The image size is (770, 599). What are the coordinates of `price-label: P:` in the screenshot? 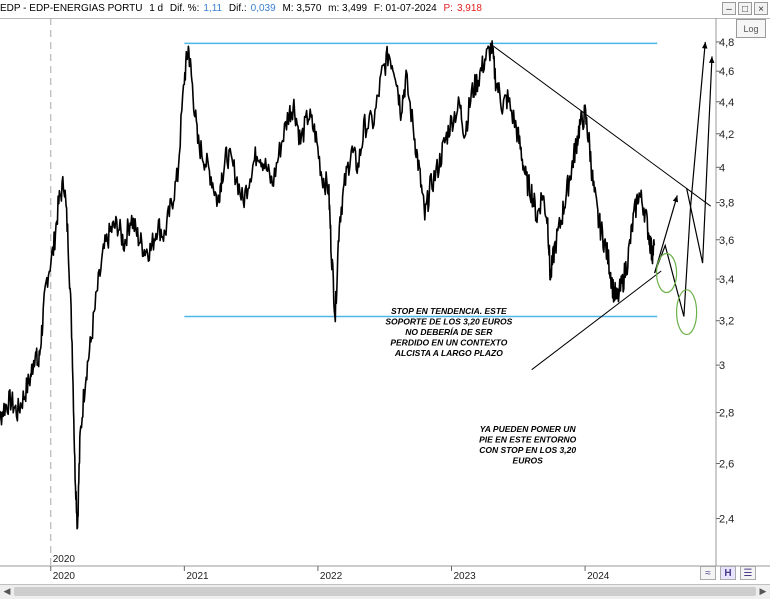 It's located at (448, 8).